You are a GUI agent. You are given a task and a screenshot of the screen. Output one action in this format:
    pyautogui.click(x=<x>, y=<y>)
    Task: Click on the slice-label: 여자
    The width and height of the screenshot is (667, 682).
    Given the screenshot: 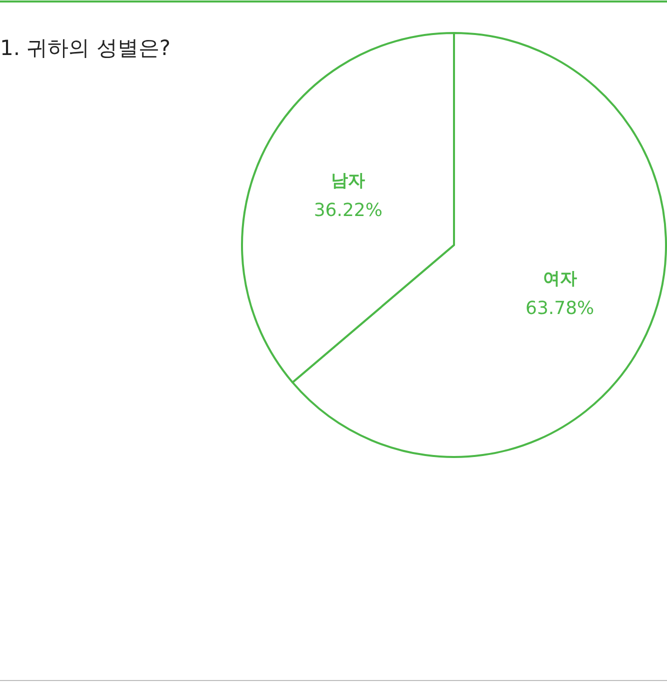 What is the action you would take?
    pyautogui.click(x=559, y=278)
    